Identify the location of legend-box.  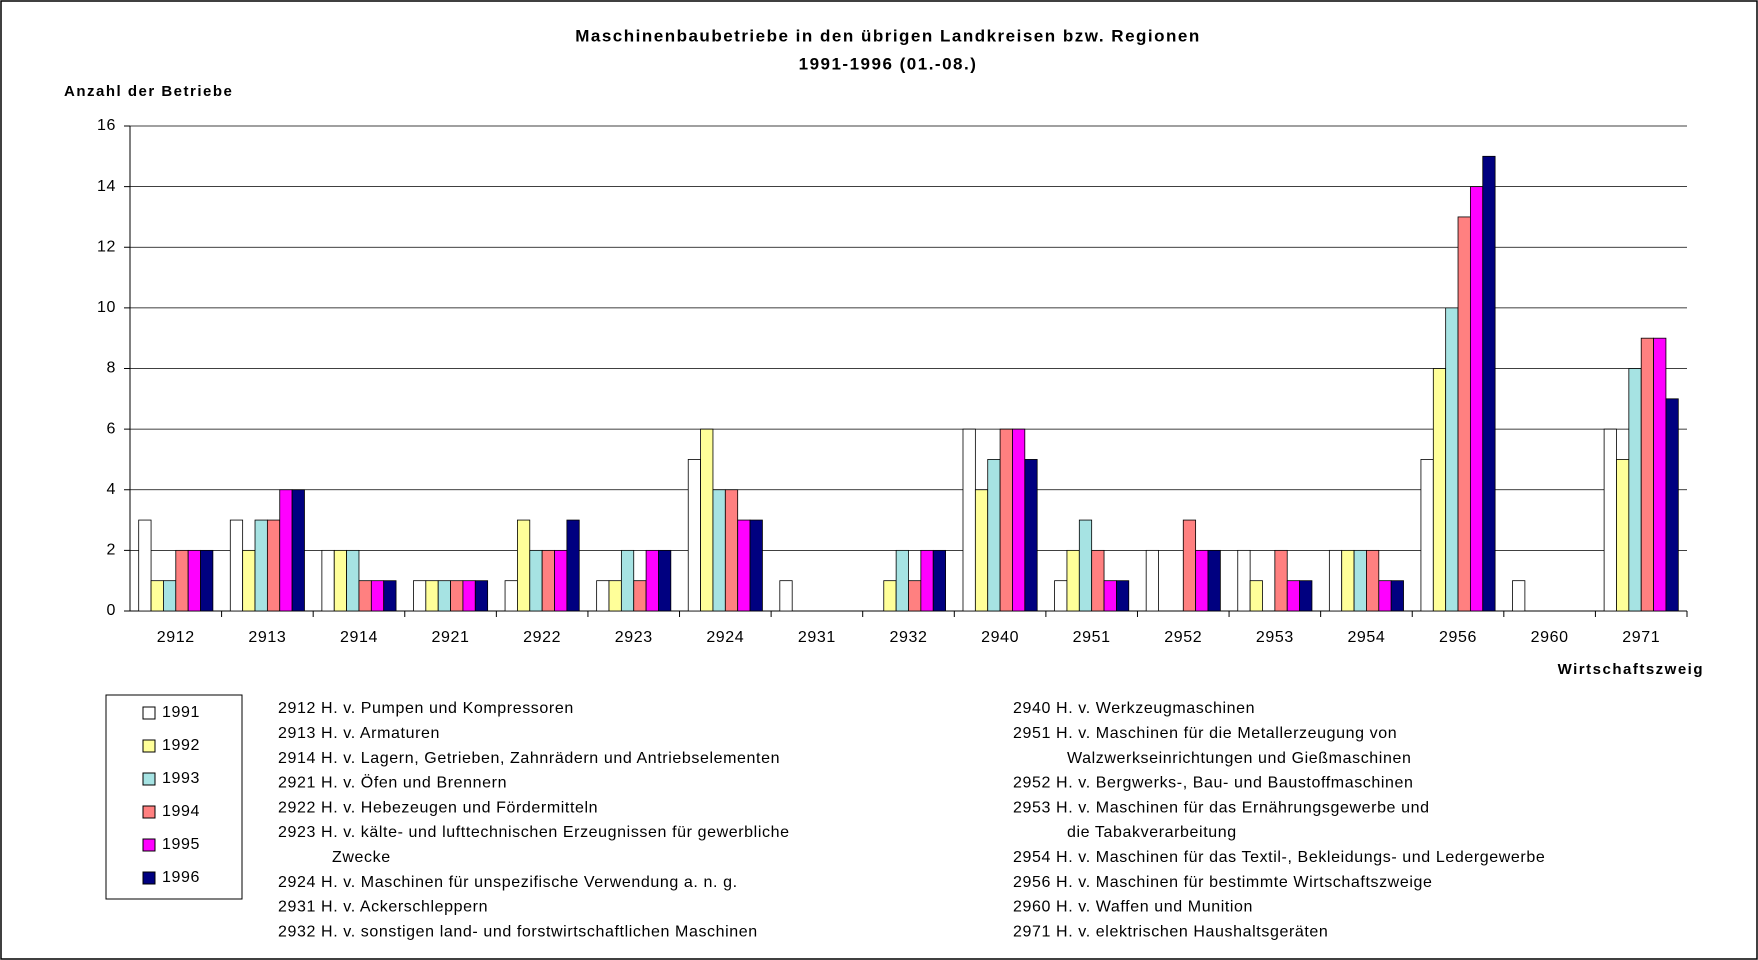
(174, 797).